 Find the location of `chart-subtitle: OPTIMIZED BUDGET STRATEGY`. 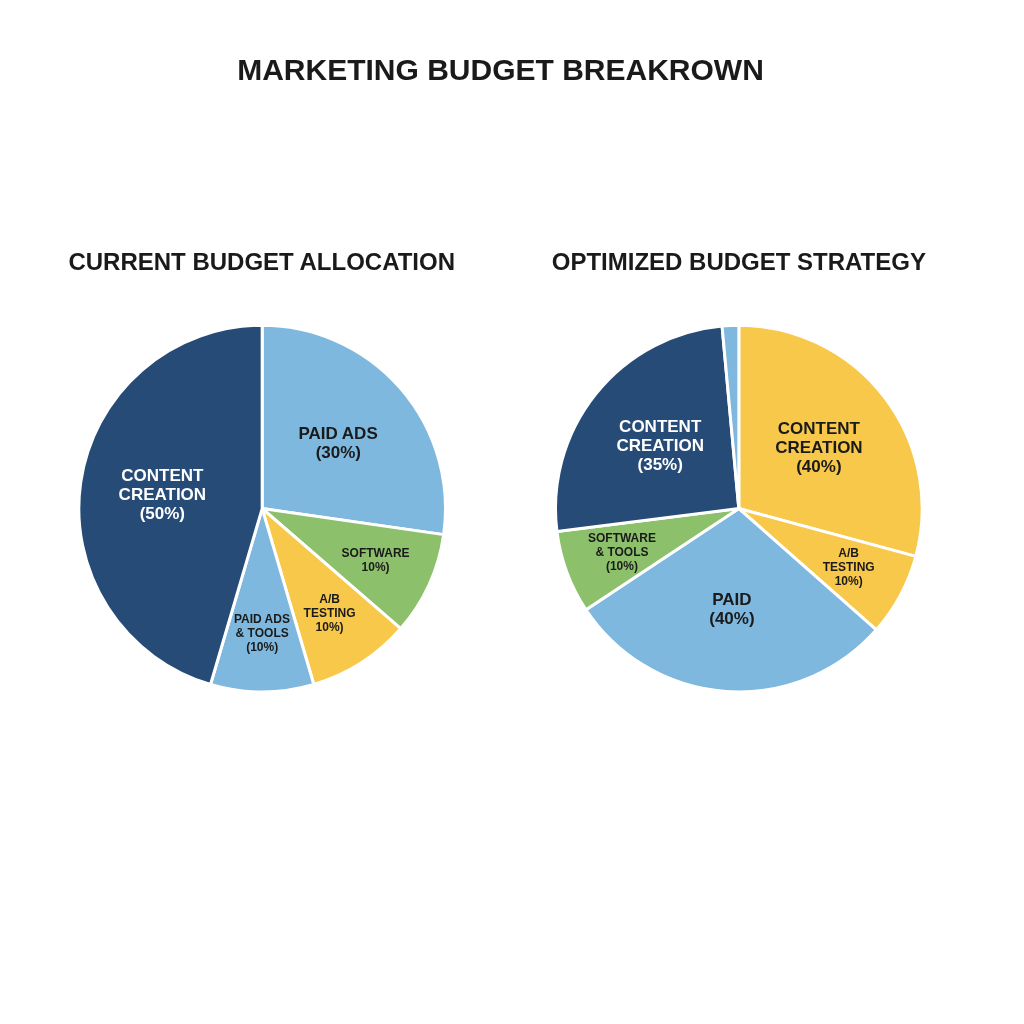

chart-subtitle: OPTIMIZED BUDGET STRATEGY is located at coordinates (738, 262).